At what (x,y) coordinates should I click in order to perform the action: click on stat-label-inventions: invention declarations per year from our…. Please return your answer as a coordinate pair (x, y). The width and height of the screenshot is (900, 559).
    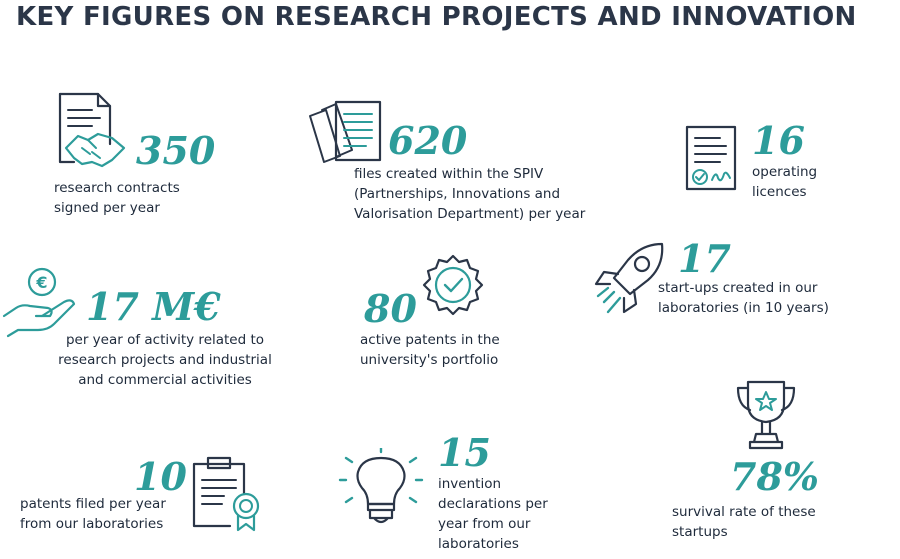
    Looking at the image, I should click on (493, 514).